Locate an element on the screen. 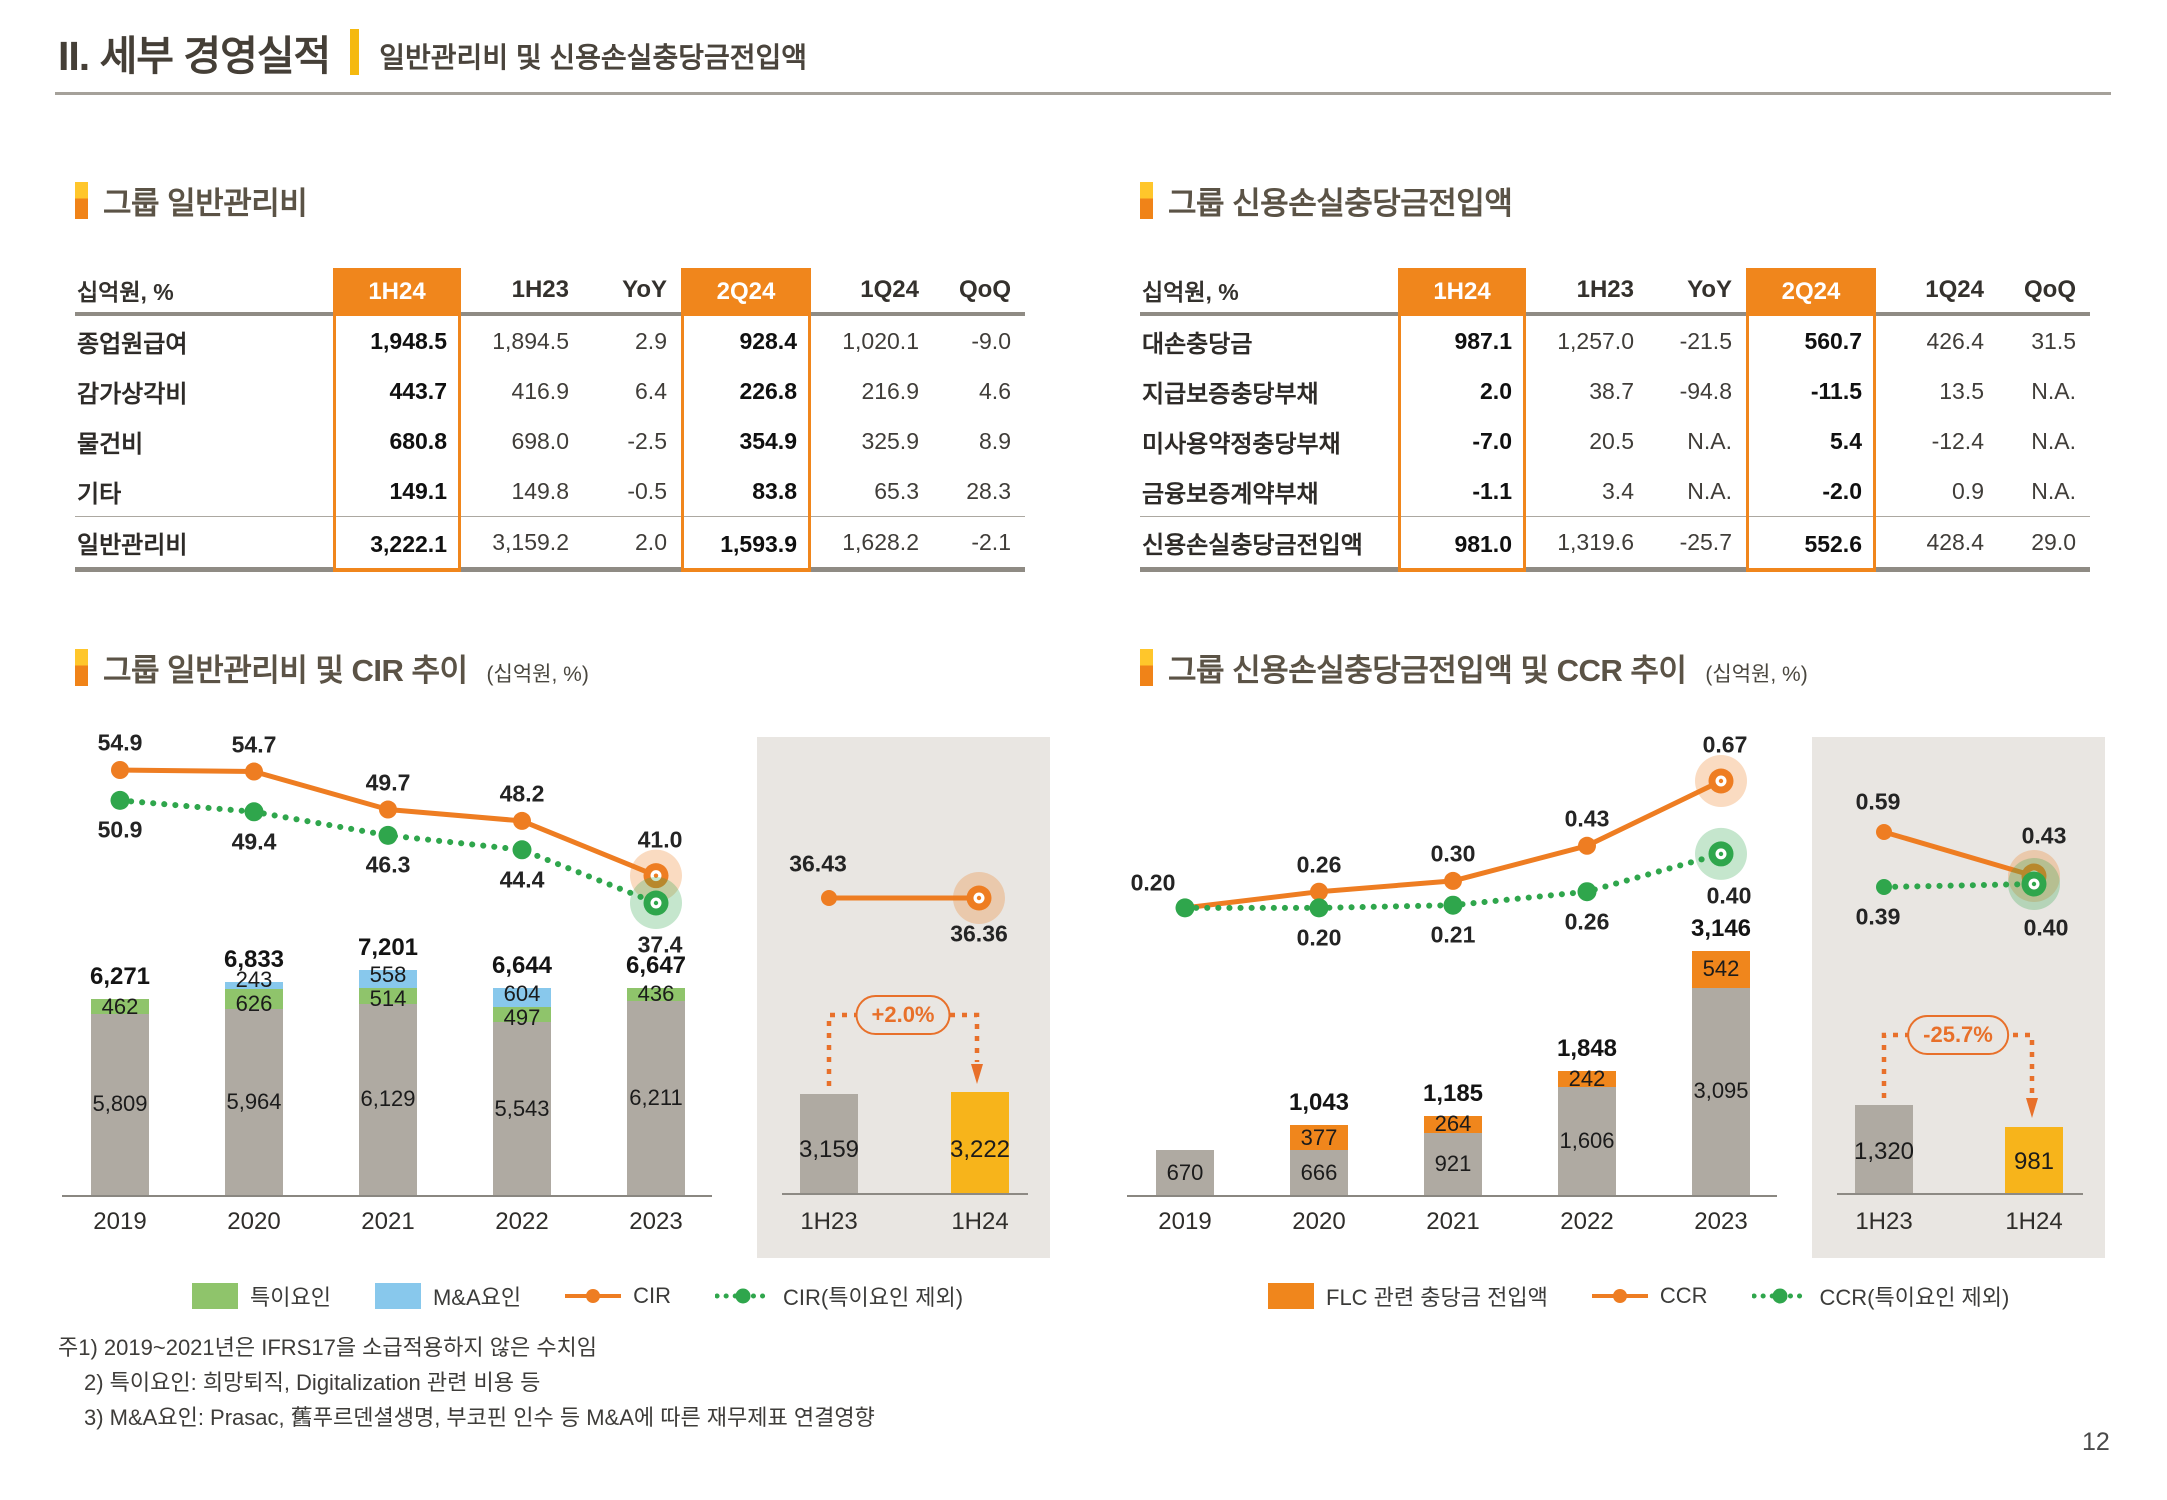 The height and width of the screenshot is (1500, 2167). legend-left: 특이요인 M&A요인 CIR CIR(특이요인 제외) is located at coordinates (577, 1296).